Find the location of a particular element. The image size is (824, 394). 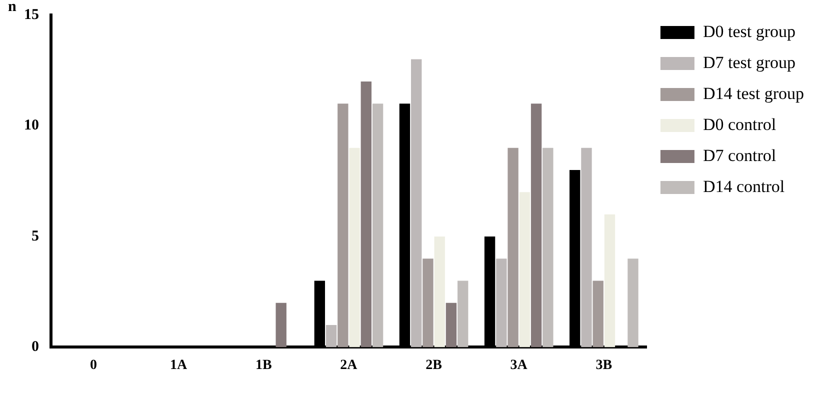

x-tick-label: 0 is located at coordinates (94, 366).